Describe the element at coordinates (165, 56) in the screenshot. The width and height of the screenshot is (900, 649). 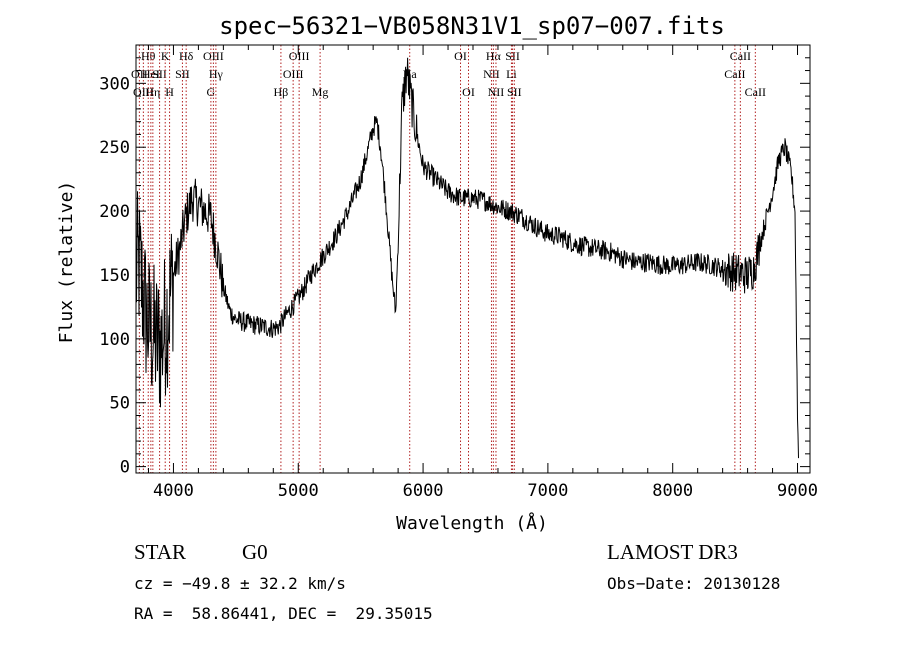
I see `emission-line-label: K` at that location.